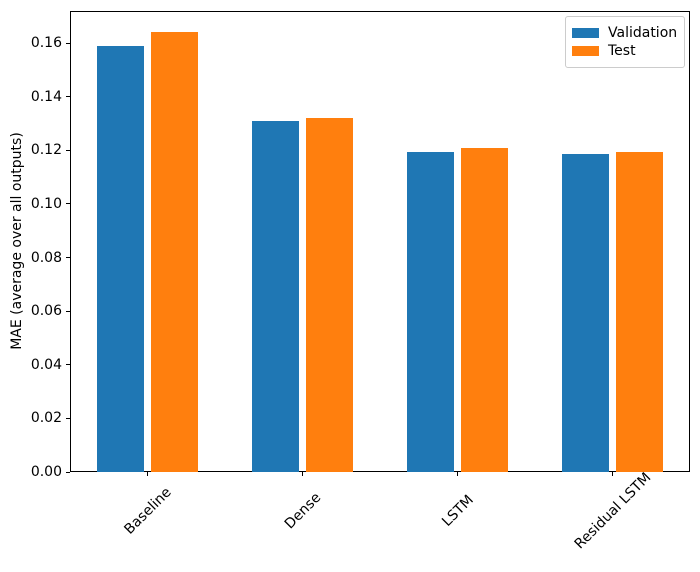  Describe the element at coordinates (120, 258) in the screenshot. I see `bar-validation-baseline` at that location.